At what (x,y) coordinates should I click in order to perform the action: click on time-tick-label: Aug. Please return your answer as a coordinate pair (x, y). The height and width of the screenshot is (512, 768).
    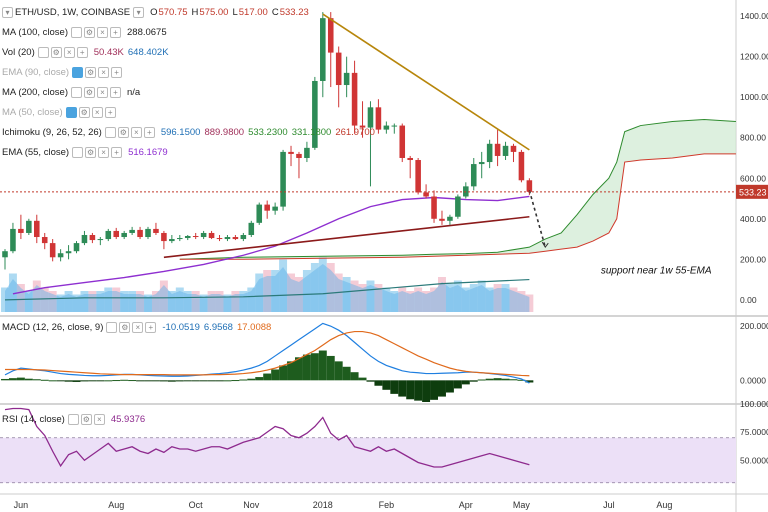
    Looking at the image, I should click on (116, 505).